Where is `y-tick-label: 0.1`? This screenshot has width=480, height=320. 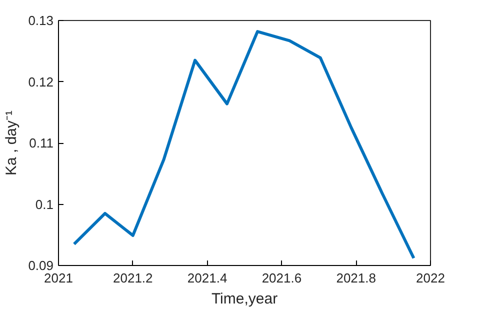 y-tick-label: 0.1 is located at coordinates (44, 204).